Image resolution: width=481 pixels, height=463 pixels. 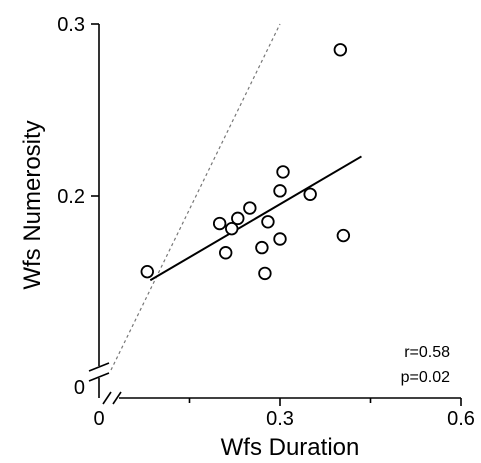 I want to click on x-tick-label: 0.6, so click(x=461, y=419).